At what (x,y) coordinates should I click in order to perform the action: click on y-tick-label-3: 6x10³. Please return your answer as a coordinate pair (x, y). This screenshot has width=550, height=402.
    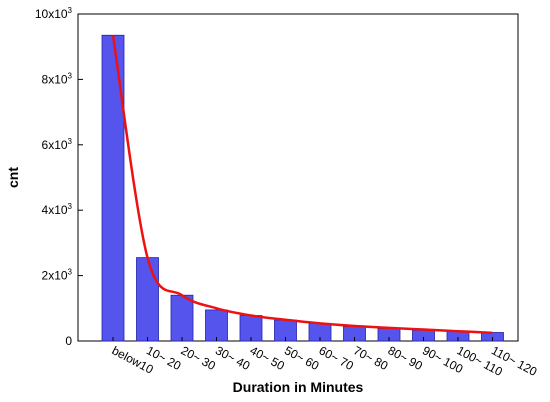
    Looking at the image, I should click on (57, 144).